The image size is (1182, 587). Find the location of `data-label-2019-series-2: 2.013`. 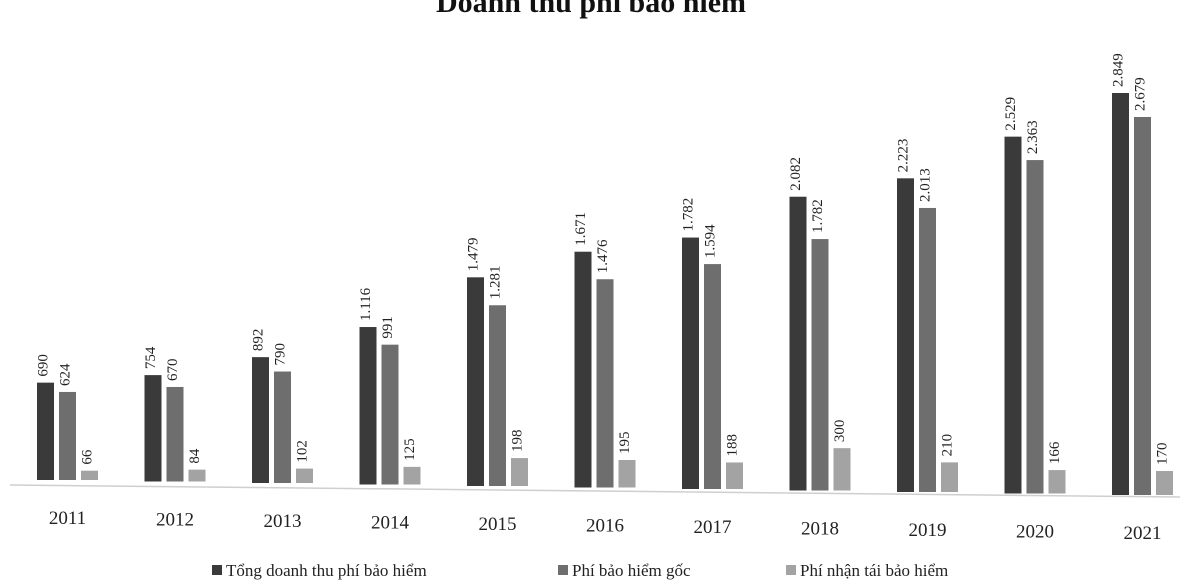

data-label-2019-series-2: 2.013 is located at coordinates (926, 185).